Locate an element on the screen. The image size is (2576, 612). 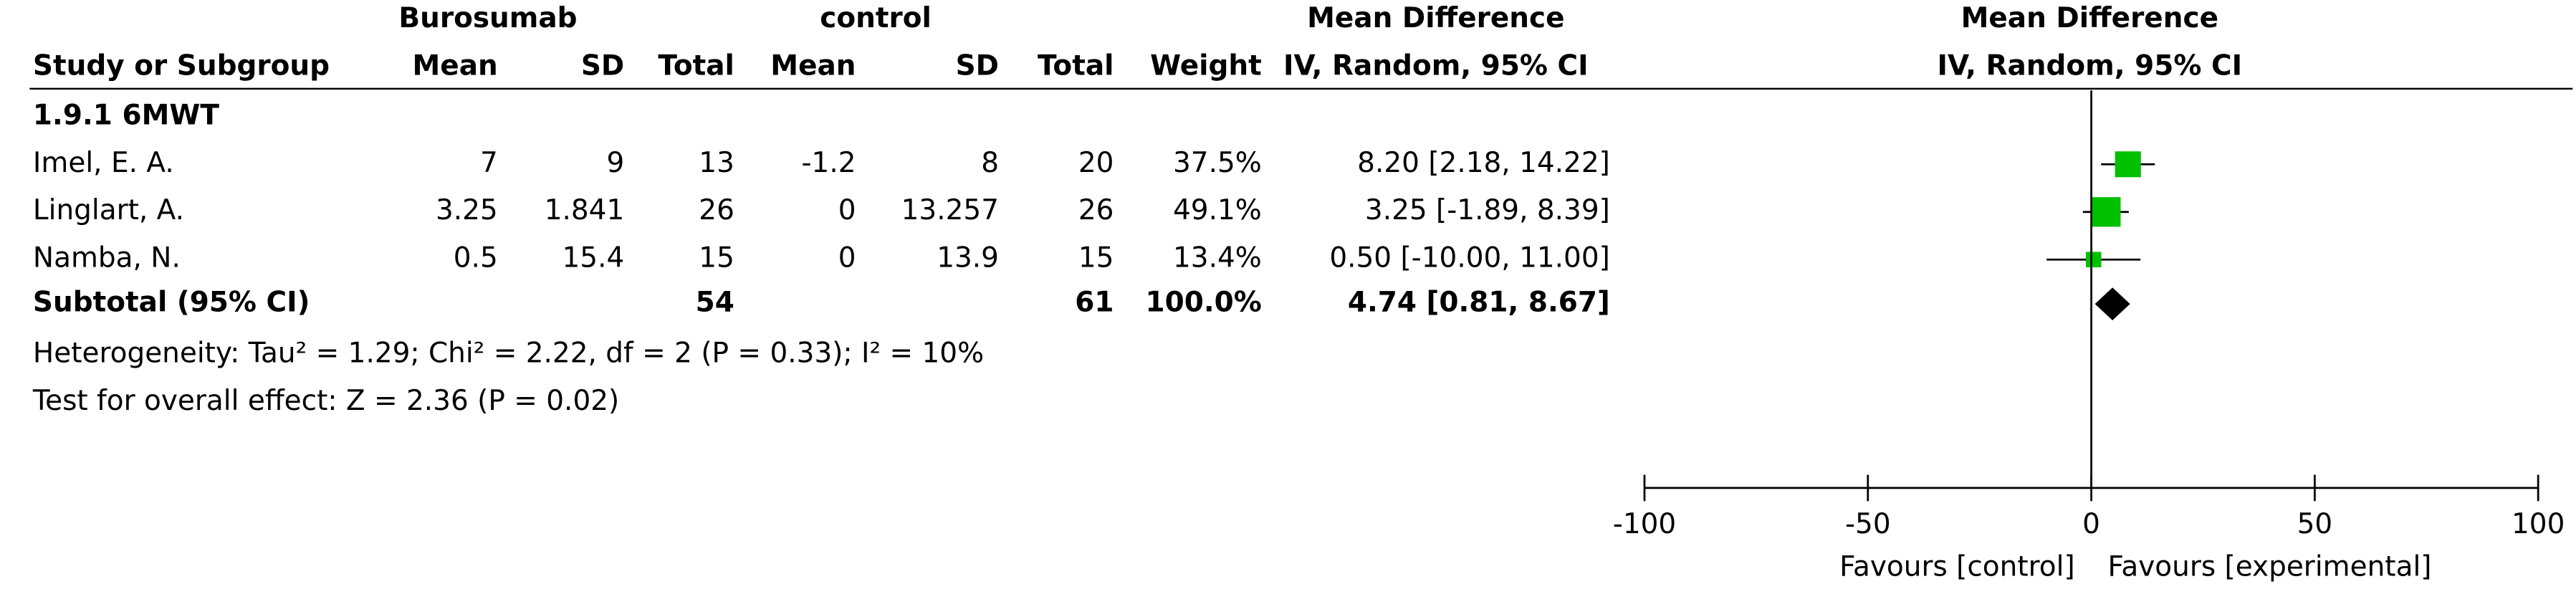
x-tick-label: -50 is located at coordinates (1868, 524).